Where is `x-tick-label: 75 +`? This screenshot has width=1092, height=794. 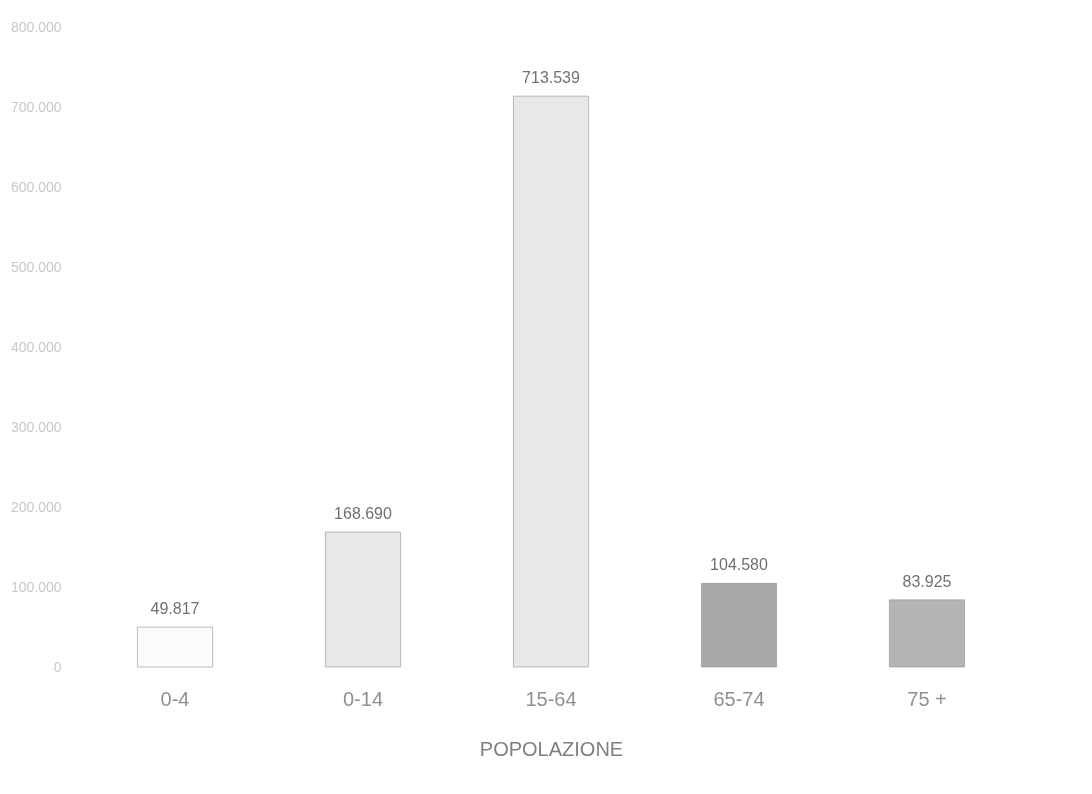 x-tick-label: 75 + is located at coordinates (927, 698).